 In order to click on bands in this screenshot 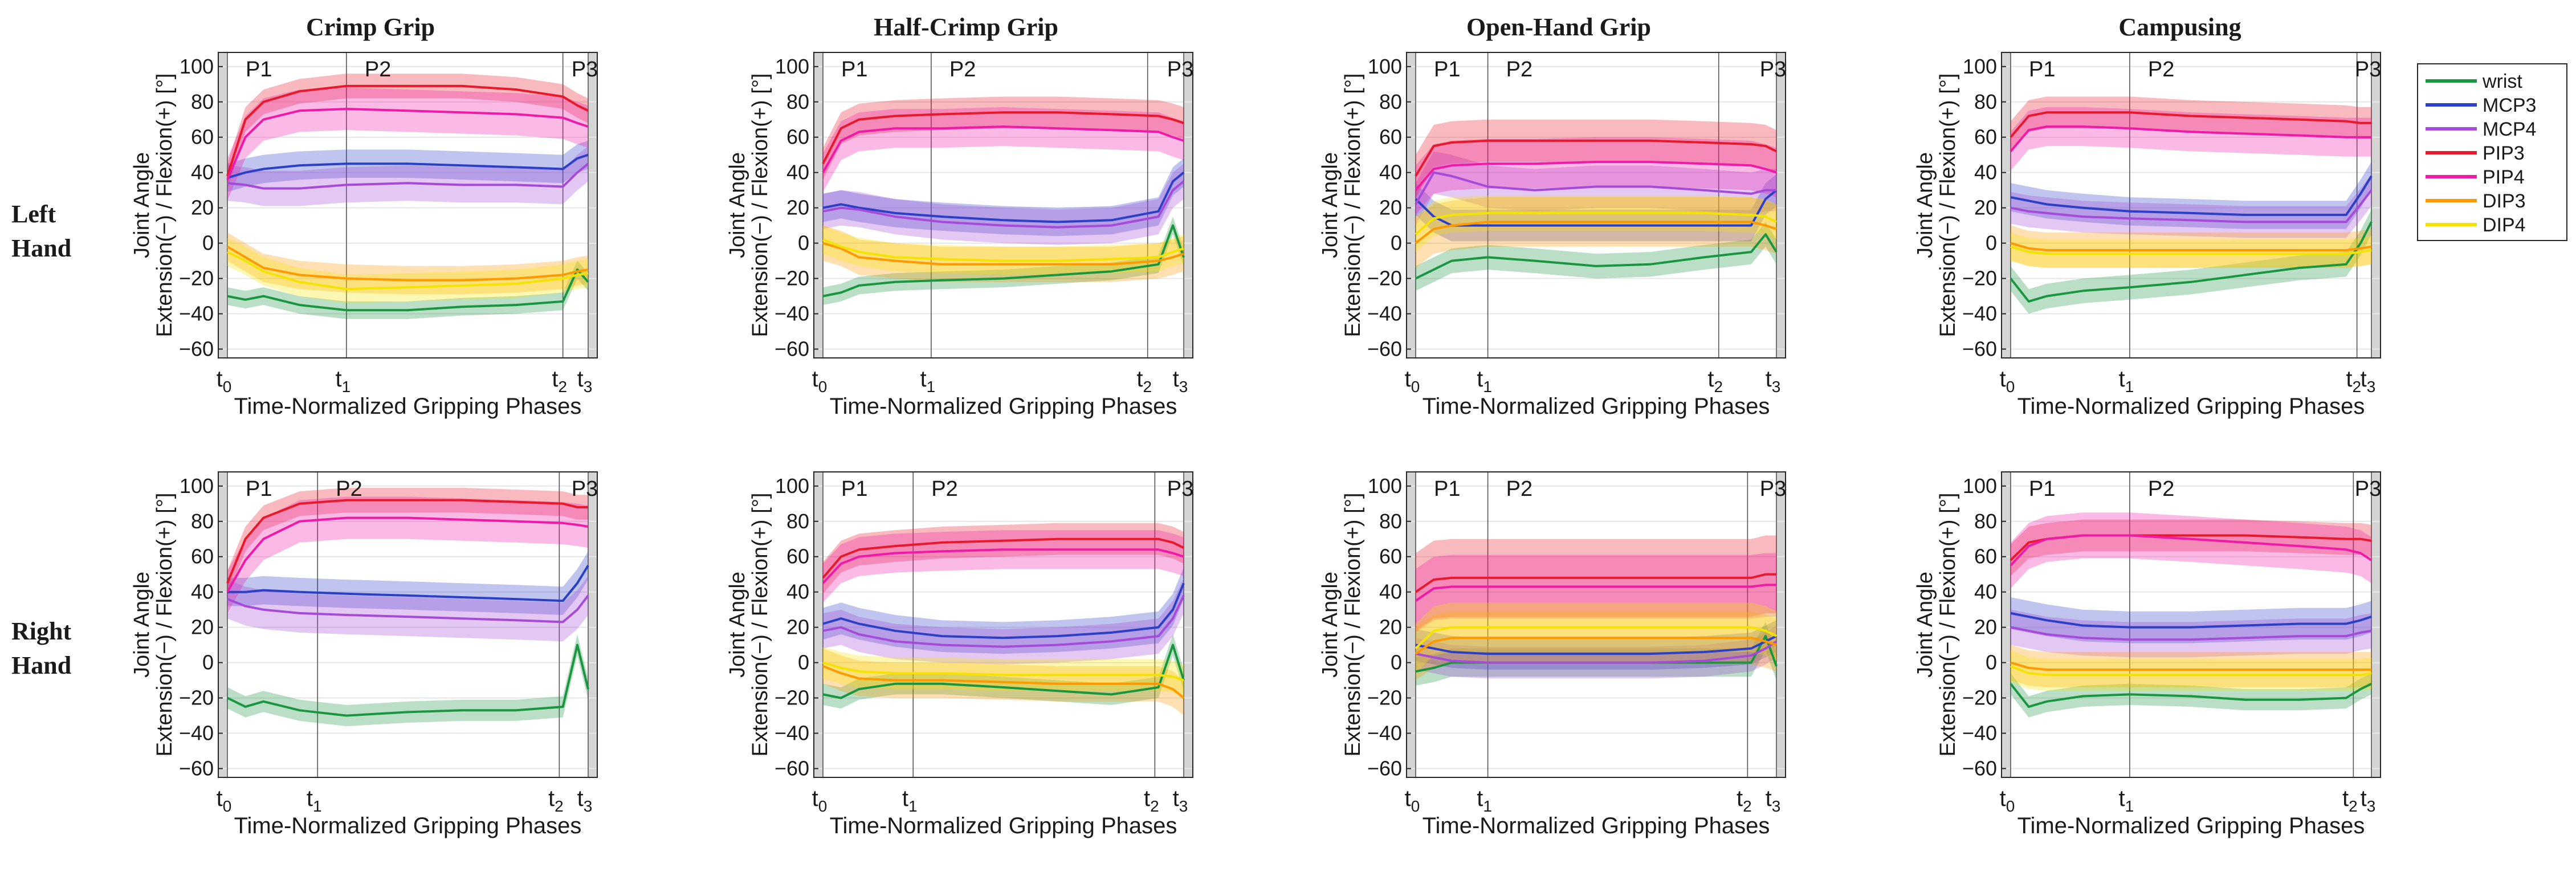, I will do `click(1596, 205)`.